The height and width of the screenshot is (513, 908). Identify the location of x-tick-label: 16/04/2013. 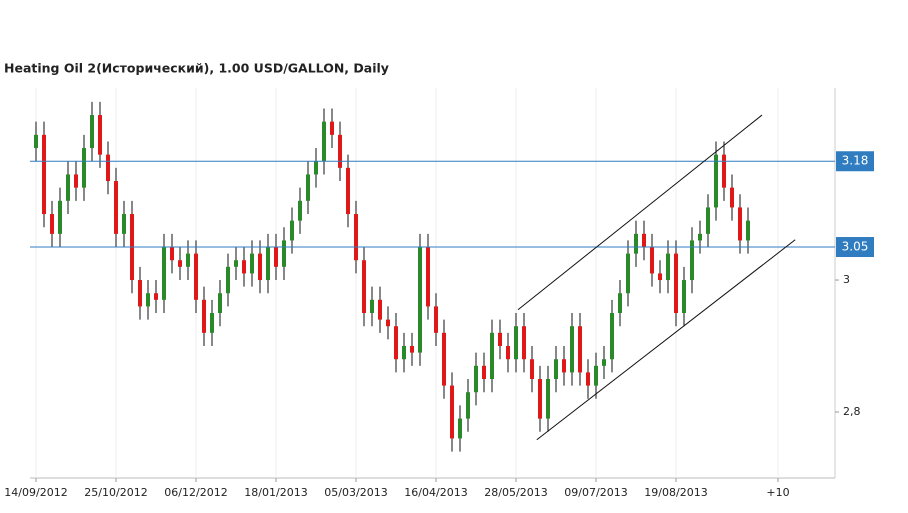
(435, 492).